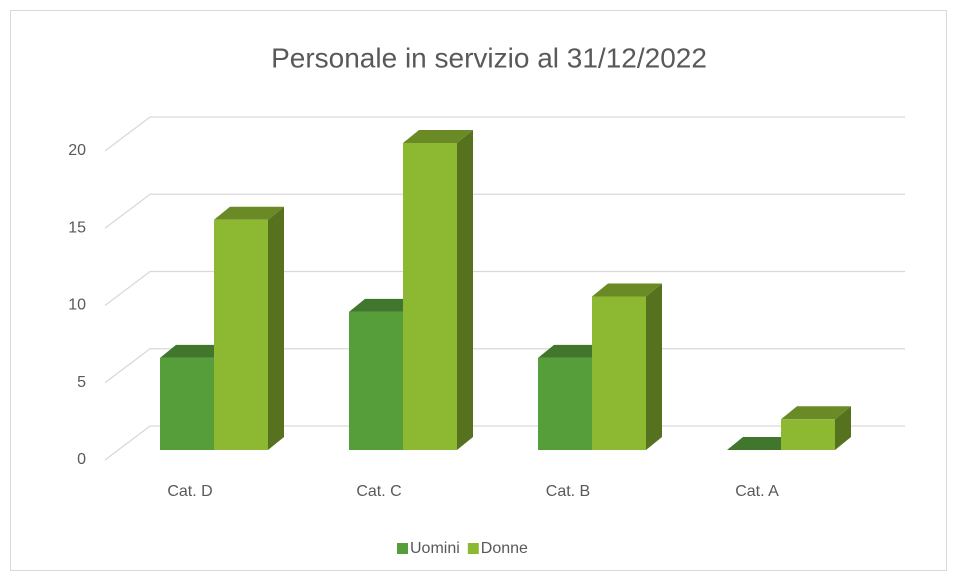 The width and height of the screenshot is (957, 581). I want to click on legend-label: Uomini, so click(435, 548).